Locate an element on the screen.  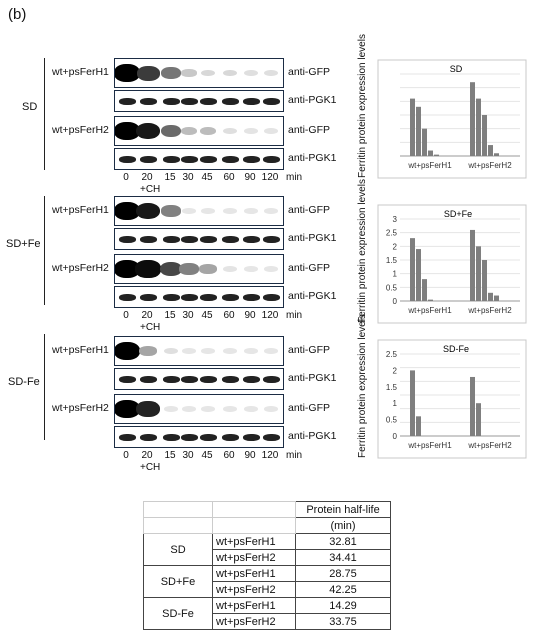
sample-cell: wt+psFerH1 is located at coordinates (254, 605).